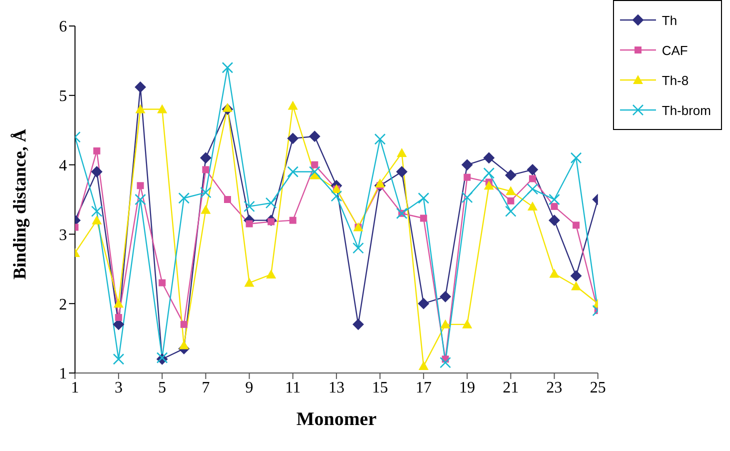 This screenshot has width=730, height=451. Describe the element at coordinates (118, 387) in the screenshot. I see `x-tick-label: 3` at that location.